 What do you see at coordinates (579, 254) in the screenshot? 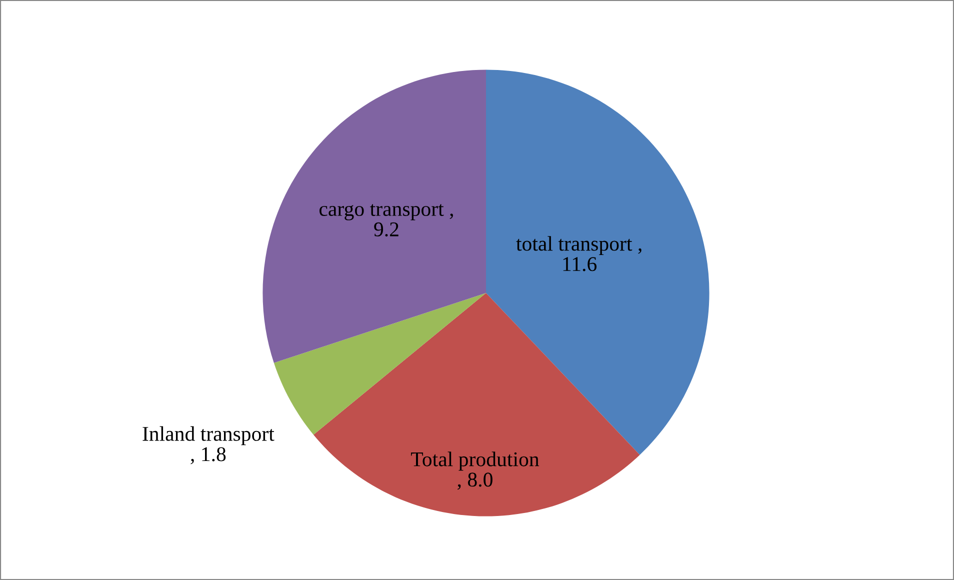
I see `slice-label: total transport , 11.6` at bounding box center [579, 254].